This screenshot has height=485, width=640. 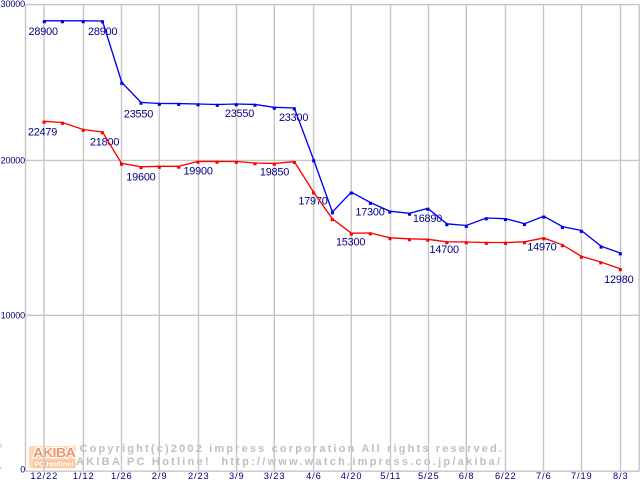 What do you see at coordinates (544, 475) in the screenshot?
I see `svg-text: 7/6` at bounding box center [544, 475].